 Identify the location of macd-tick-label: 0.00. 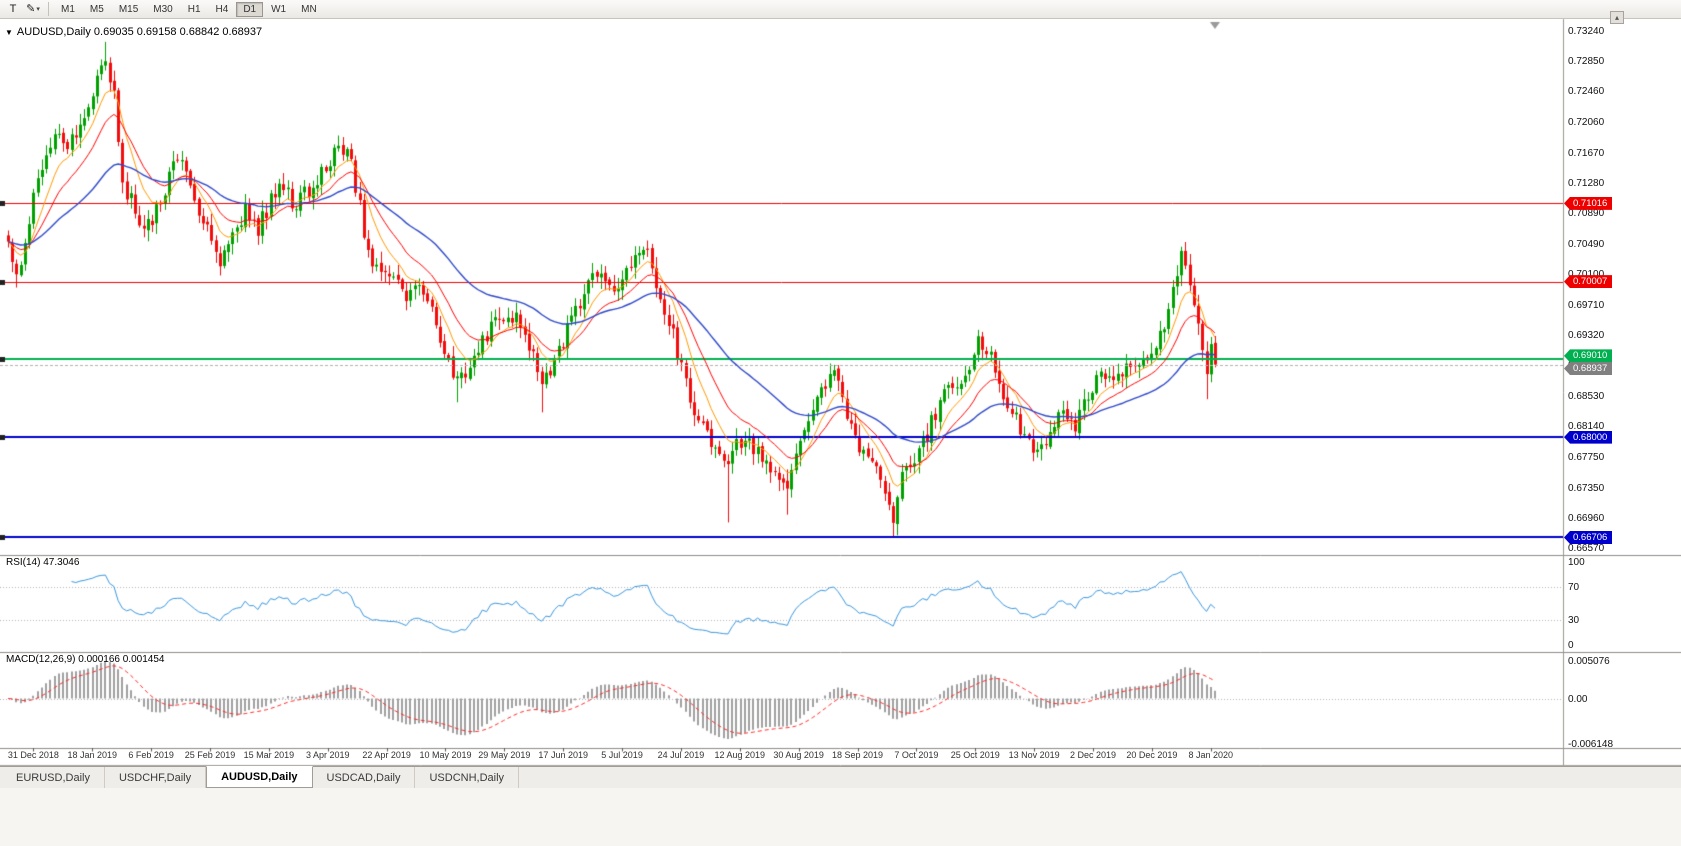
(1578, 699).